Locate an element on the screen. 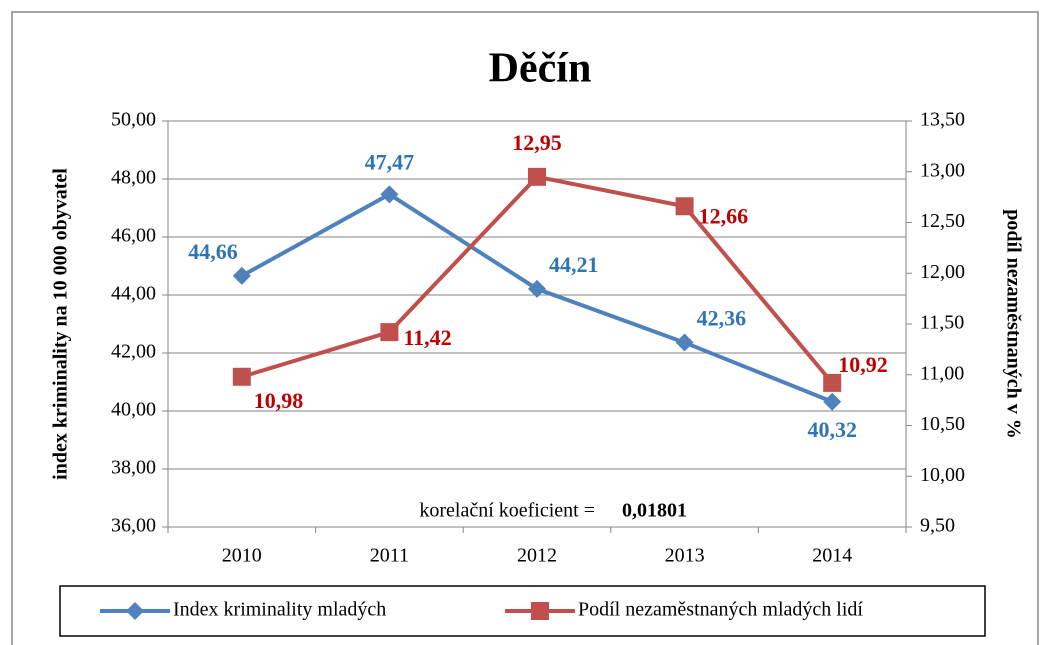 This screenshot has height=645, width=1046. value-label: 40,32 is located at coordinates (832, 429).